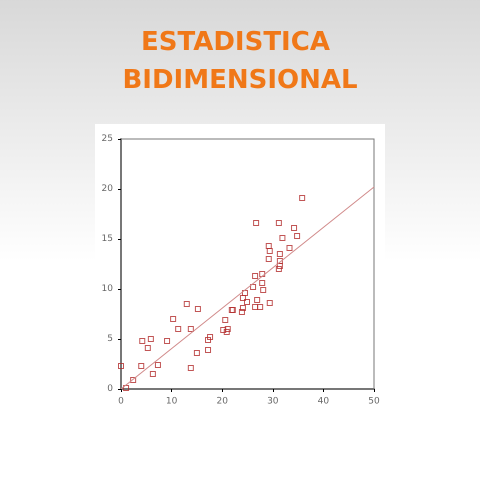 The height and width of the screenshot is (480, 480). Describe the element at coordinates (110, 389) in the screenshot. I see `y-tick-label: 0` at that location.